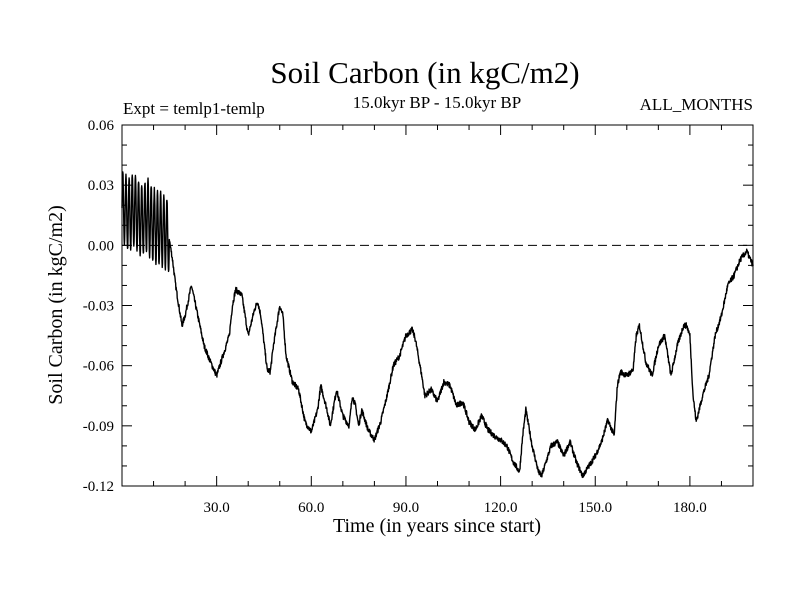 The width and height of the screenshot is (800, 600). I want to click on chart-title: Soil Carbon (in kgC/m2), so click(424, 72).